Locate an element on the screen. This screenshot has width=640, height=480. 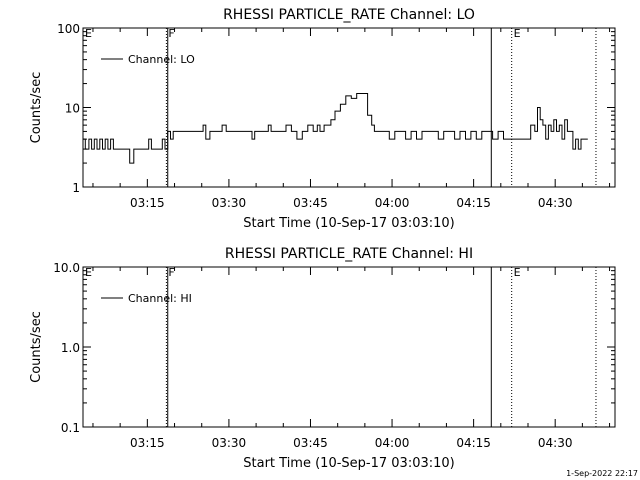
y-tick-label: 10 is located at coordinates (72, 109).